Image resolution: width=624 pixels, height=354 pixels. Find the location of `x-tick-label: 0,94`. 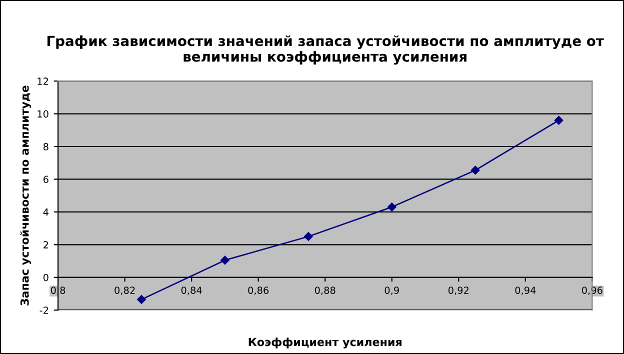

x-tick-label: 0,94 is located at coordinates (525, 290).